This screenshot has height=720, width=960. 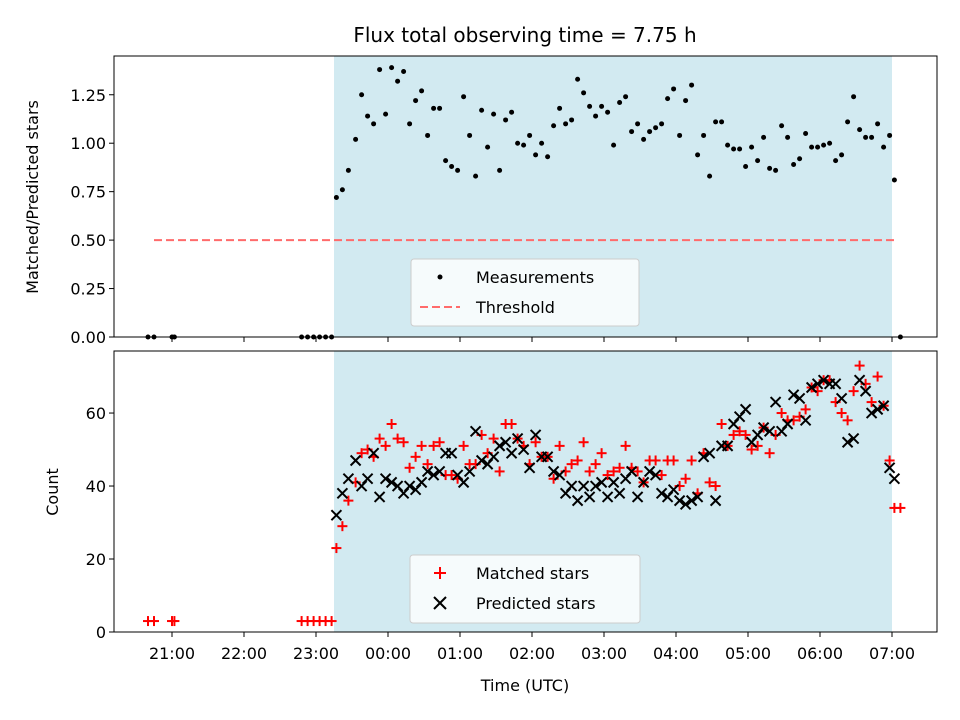 What do you see at coordinates (532, 573) in the screenshot?
I see `legend-matched-label: Matched stars` at bounding box center [532, 573].